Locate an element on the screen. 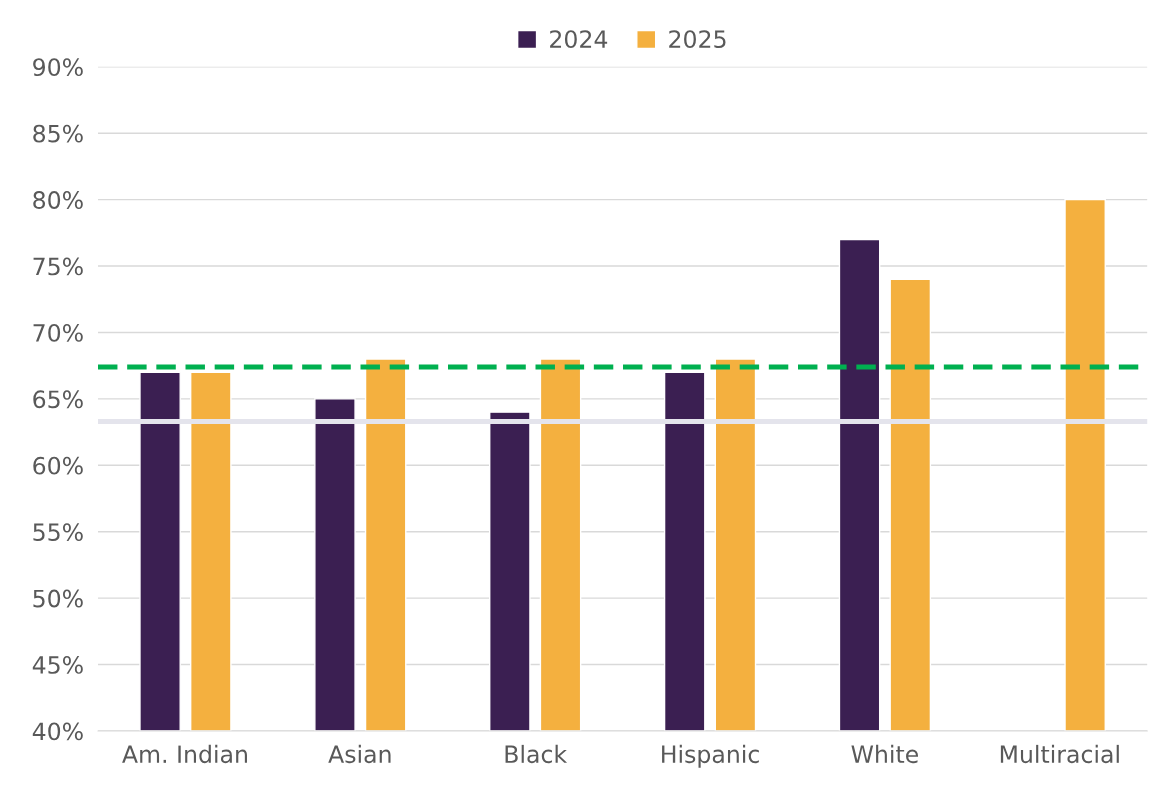  y-tick-label: 60% is located at coordinates (58, 465).